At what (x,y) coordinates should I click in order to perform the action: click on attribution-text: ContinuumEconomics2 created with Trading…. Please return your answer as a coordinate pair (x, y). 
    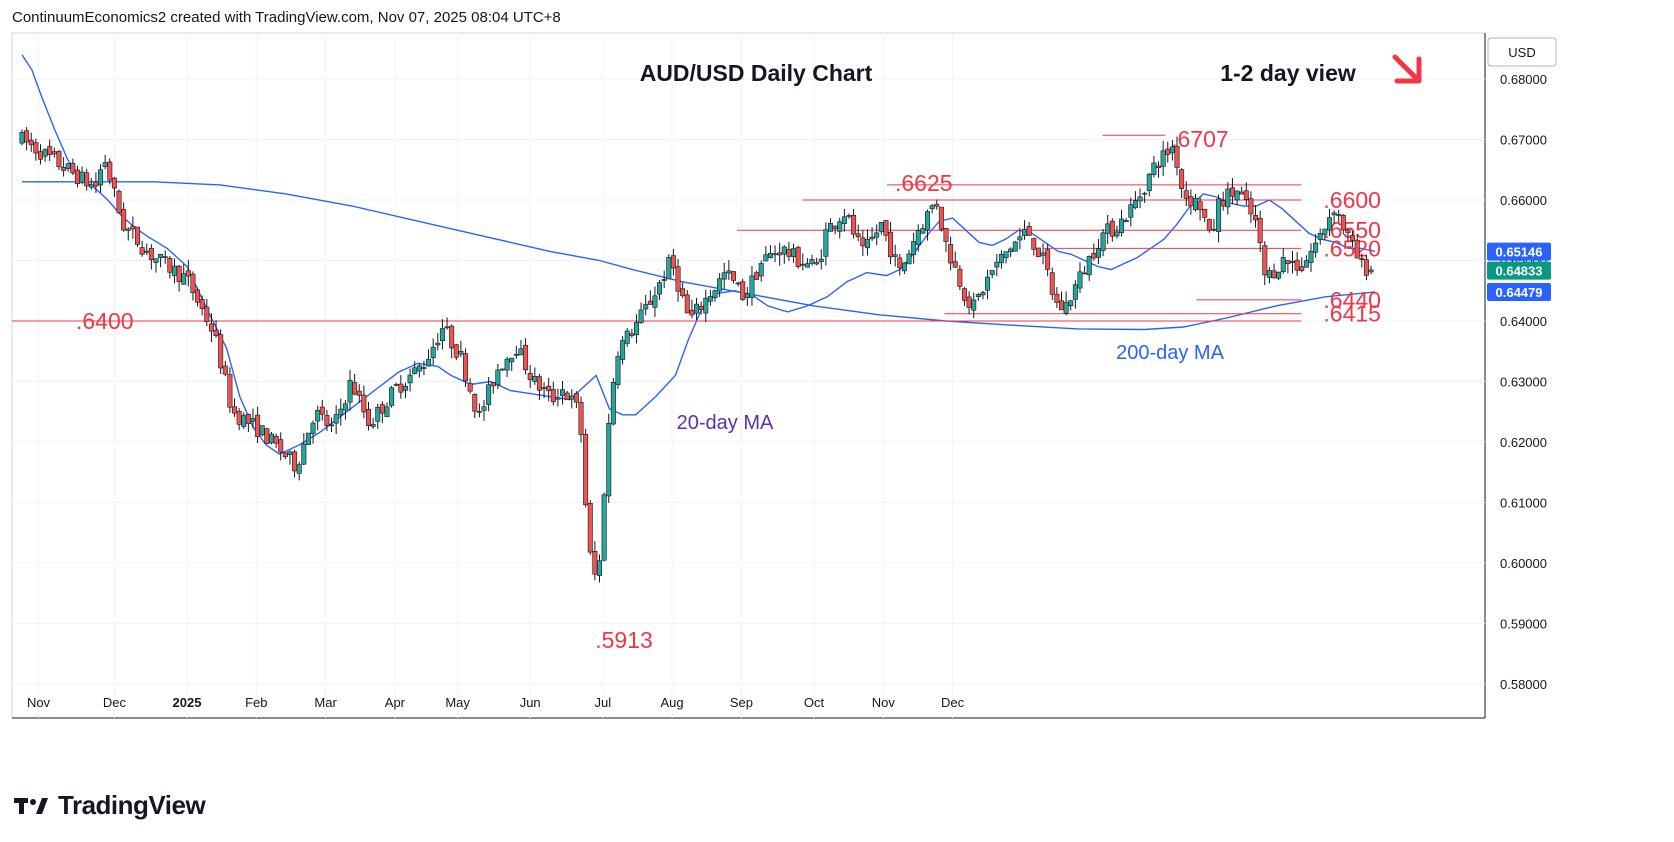
    Looking at the image, I should click on (286, 17).